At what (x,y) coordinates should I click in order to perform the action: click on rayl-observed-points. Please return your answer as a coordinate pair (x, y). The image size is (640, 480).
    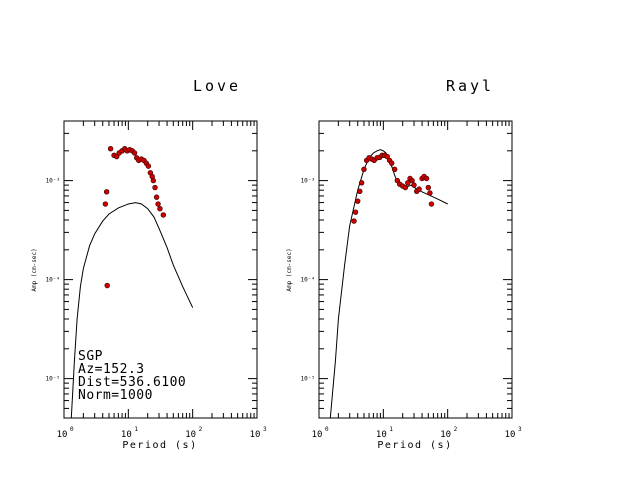
    Looking at the image, I should click on (393, 188).